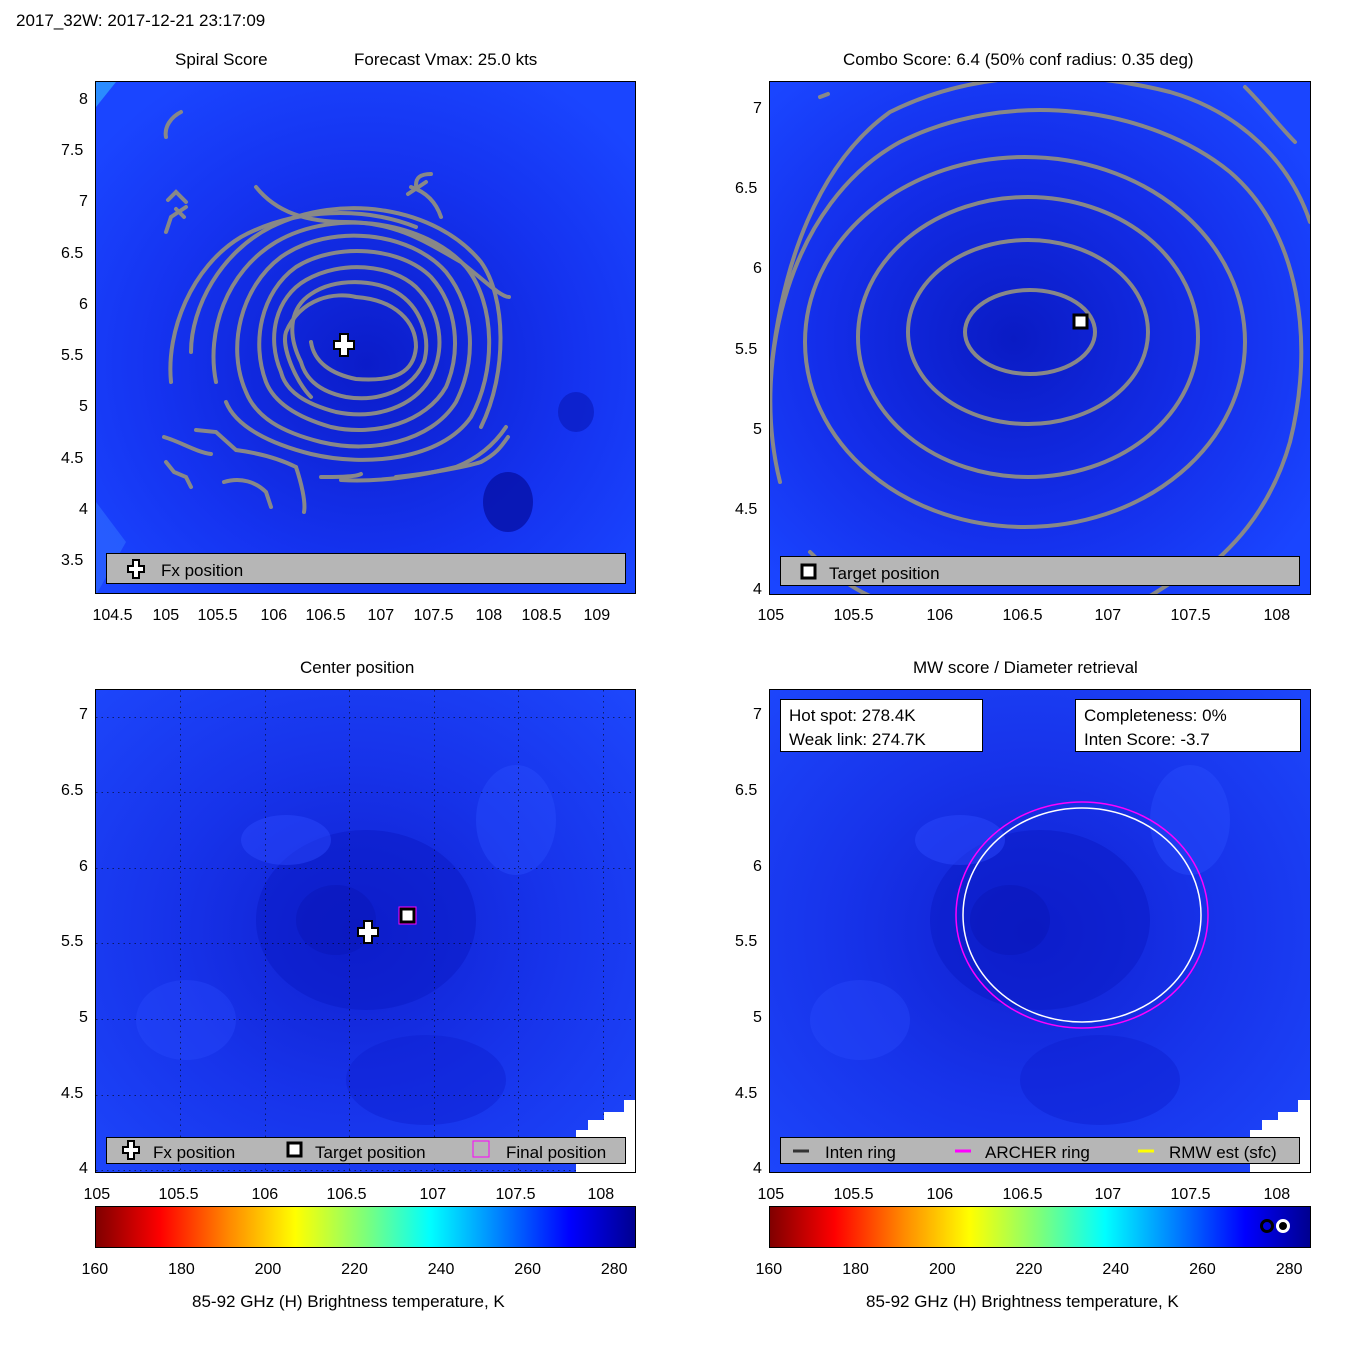 This screenshot has height=1350, width=1350. Describe the element at coordinates (407, 915) in the screenshot. I see `center-target-marker` at that location.